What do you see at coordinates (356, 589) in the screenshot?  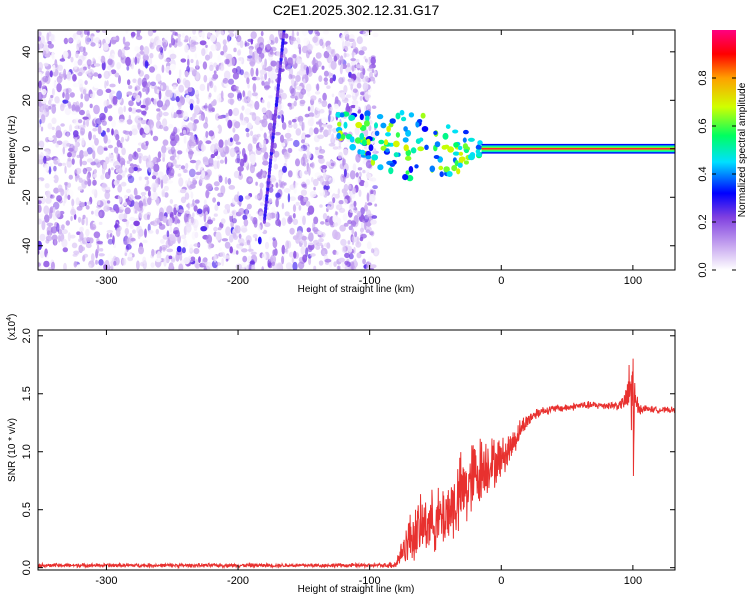 I see `snr-x-axis-label: Height of straight line (km)` at bounding box center [356, 589].